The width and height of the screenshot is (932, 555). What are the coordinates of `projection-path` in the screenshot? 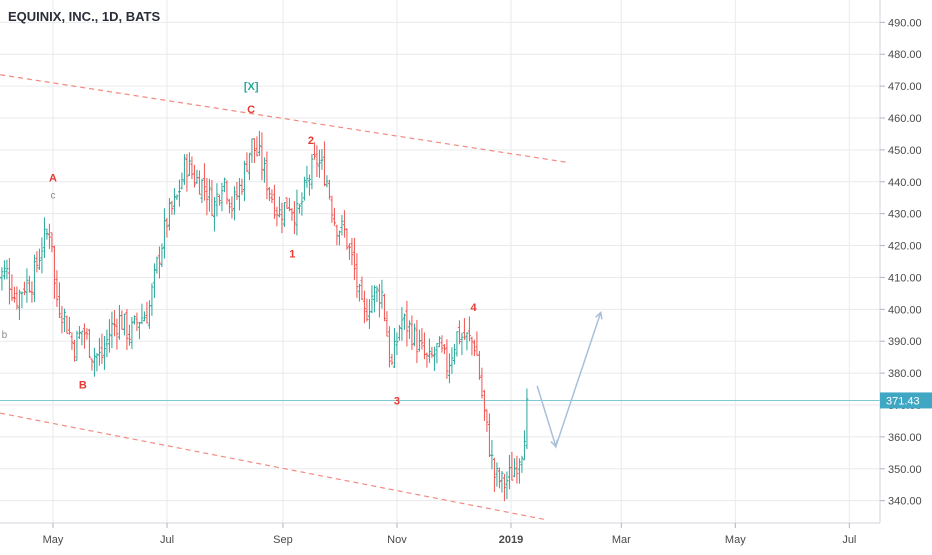 It's located at (569, 380).